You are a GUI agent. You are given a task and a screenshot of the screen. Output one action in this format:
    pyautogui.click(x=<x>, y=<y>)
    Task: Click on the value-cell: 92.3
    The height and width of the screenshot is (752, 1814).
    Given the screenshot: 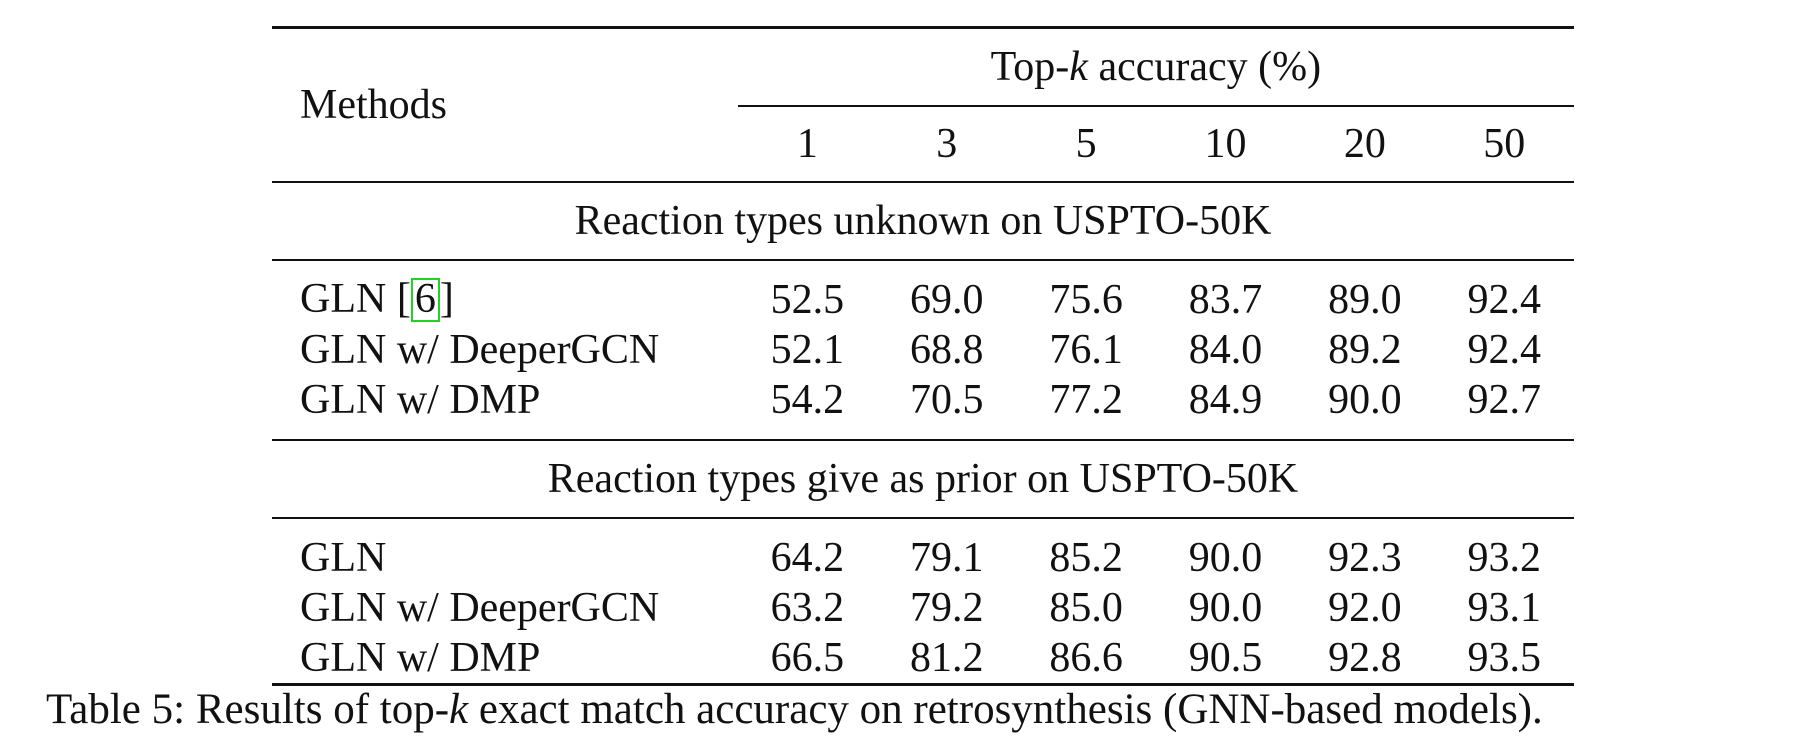 What is the action you would take?
    pyautogui.click(x=1365, y=558)
    